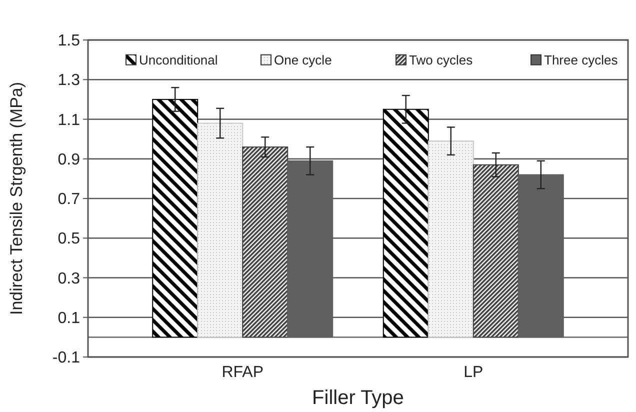 The width and height of the screenshot is (636, 412). I want to click on y-tick-label: 0.9, so click(69, 159).